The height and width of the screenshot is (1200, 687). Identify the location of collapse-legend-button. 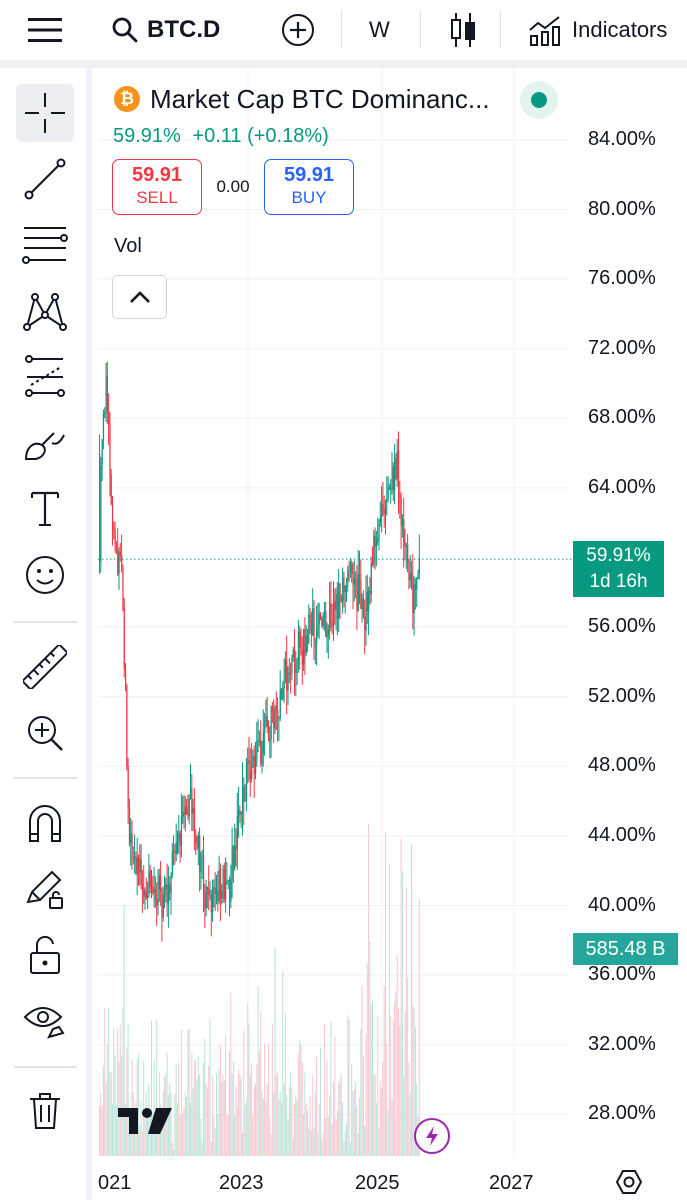
(139, 297).